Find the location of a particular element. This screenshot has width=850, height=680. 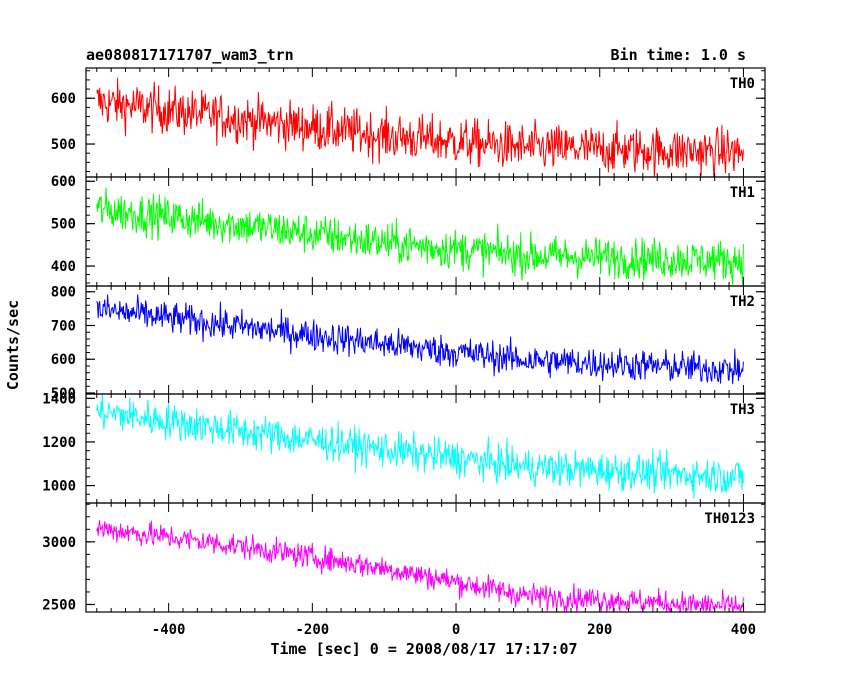

panel-th0123: 2500 3000 TH0123 is located at coordinates (404, 557).